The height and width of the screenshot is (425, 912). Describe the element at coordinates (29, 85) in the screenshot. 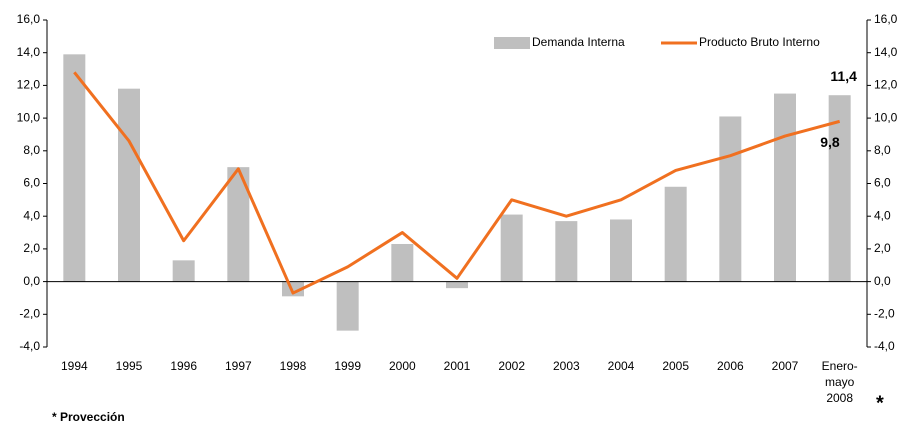

I see `y-tick-label: 12,0` at that location.